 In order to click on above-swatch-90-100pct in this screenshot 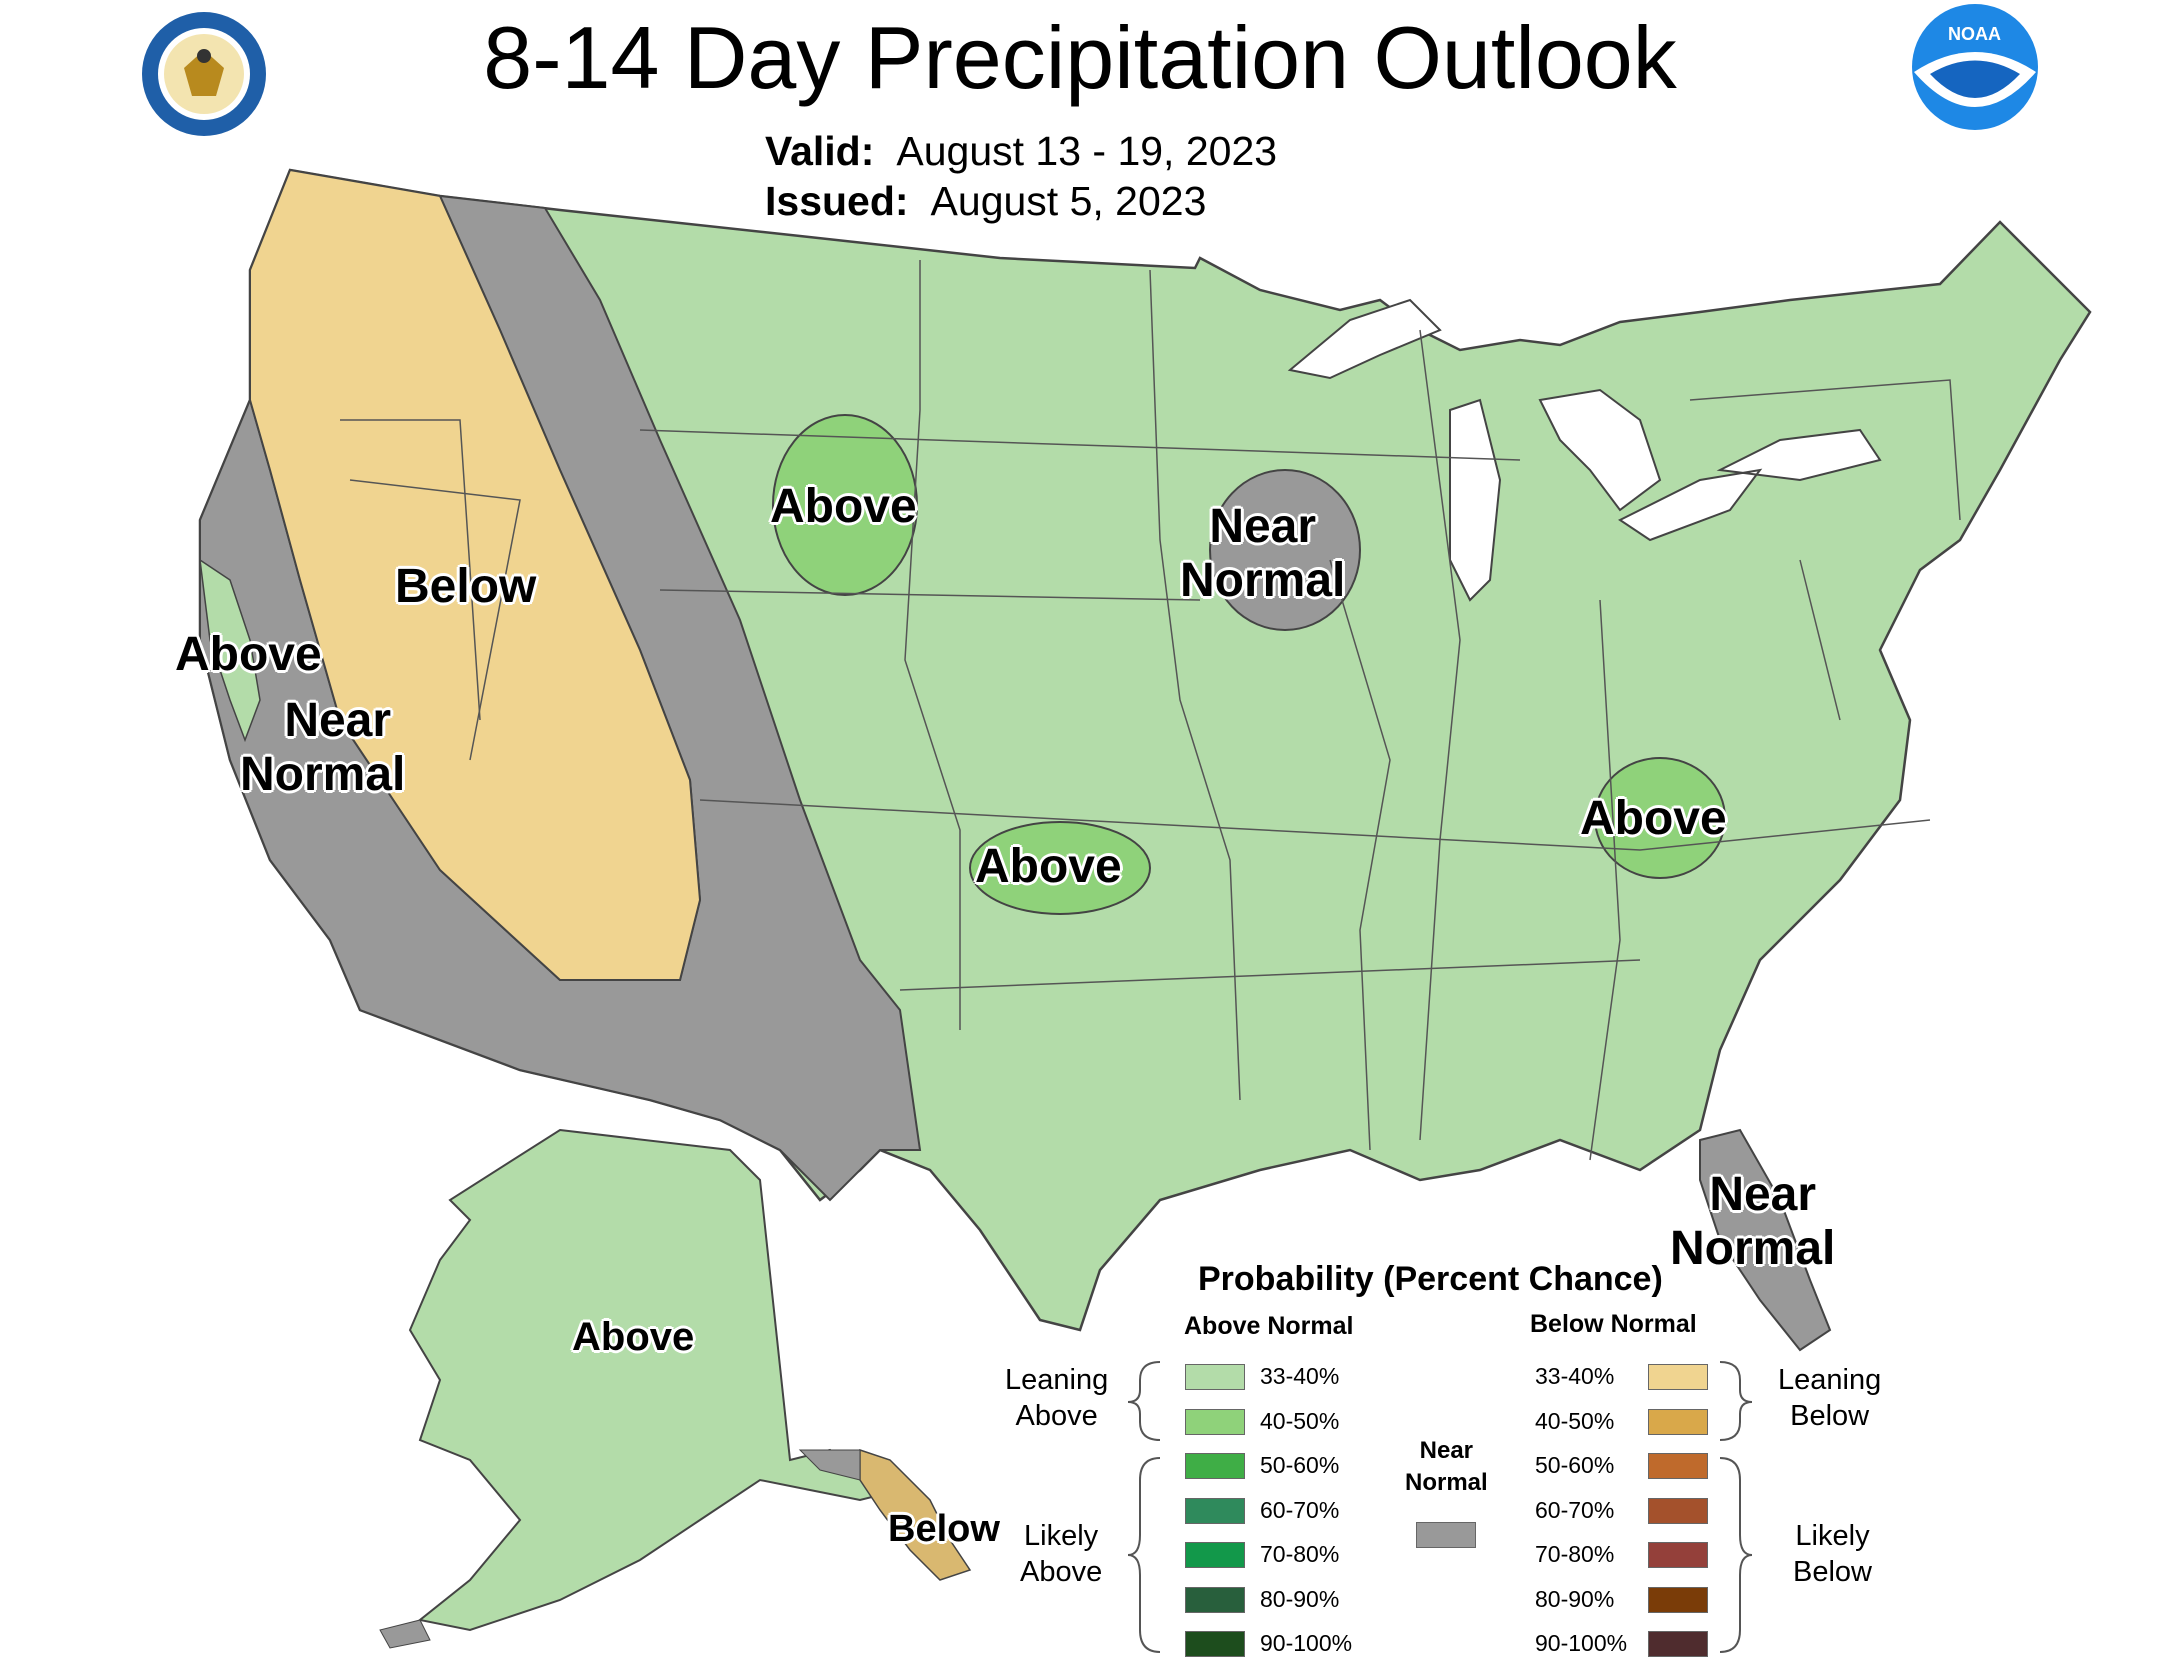, I will do `click(1215, 1644)`.